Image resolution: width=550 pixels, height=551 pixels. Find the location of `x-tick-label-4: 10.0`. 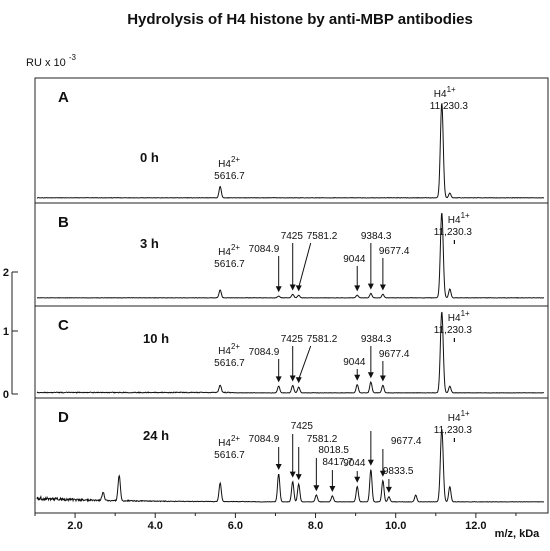

x-tick-label-4: 10.0 is located at coordinates (395, 526).